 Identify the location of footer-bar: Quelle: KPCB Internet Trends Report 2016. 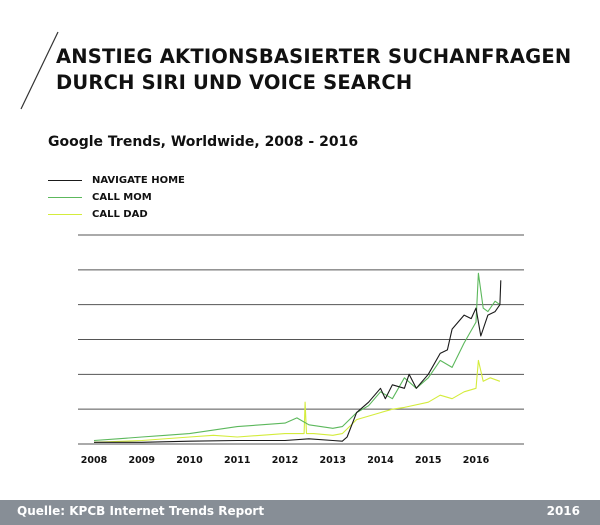
(300, 512).